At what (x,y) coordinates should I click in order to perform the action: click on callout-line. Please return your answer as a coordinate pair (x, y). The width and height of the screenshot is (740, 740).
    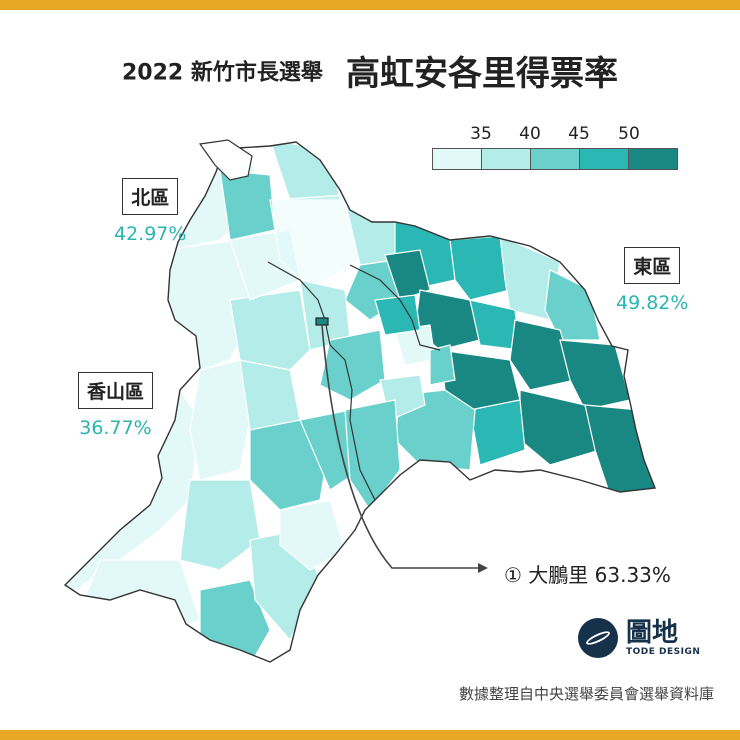
    Looking at the image, I should click on (399, 446).